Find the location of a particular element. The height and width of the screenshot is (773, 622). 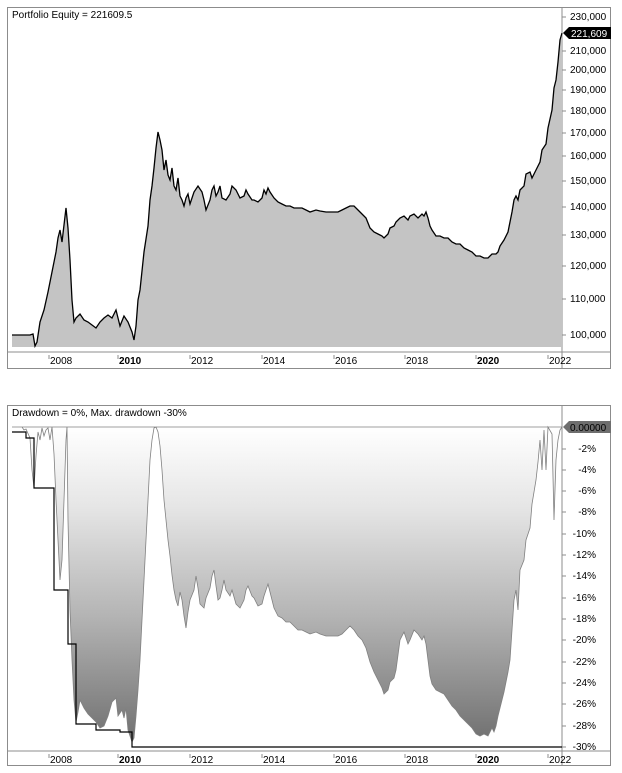

y-tick-label: -14% is located at coordinates (584, 576).